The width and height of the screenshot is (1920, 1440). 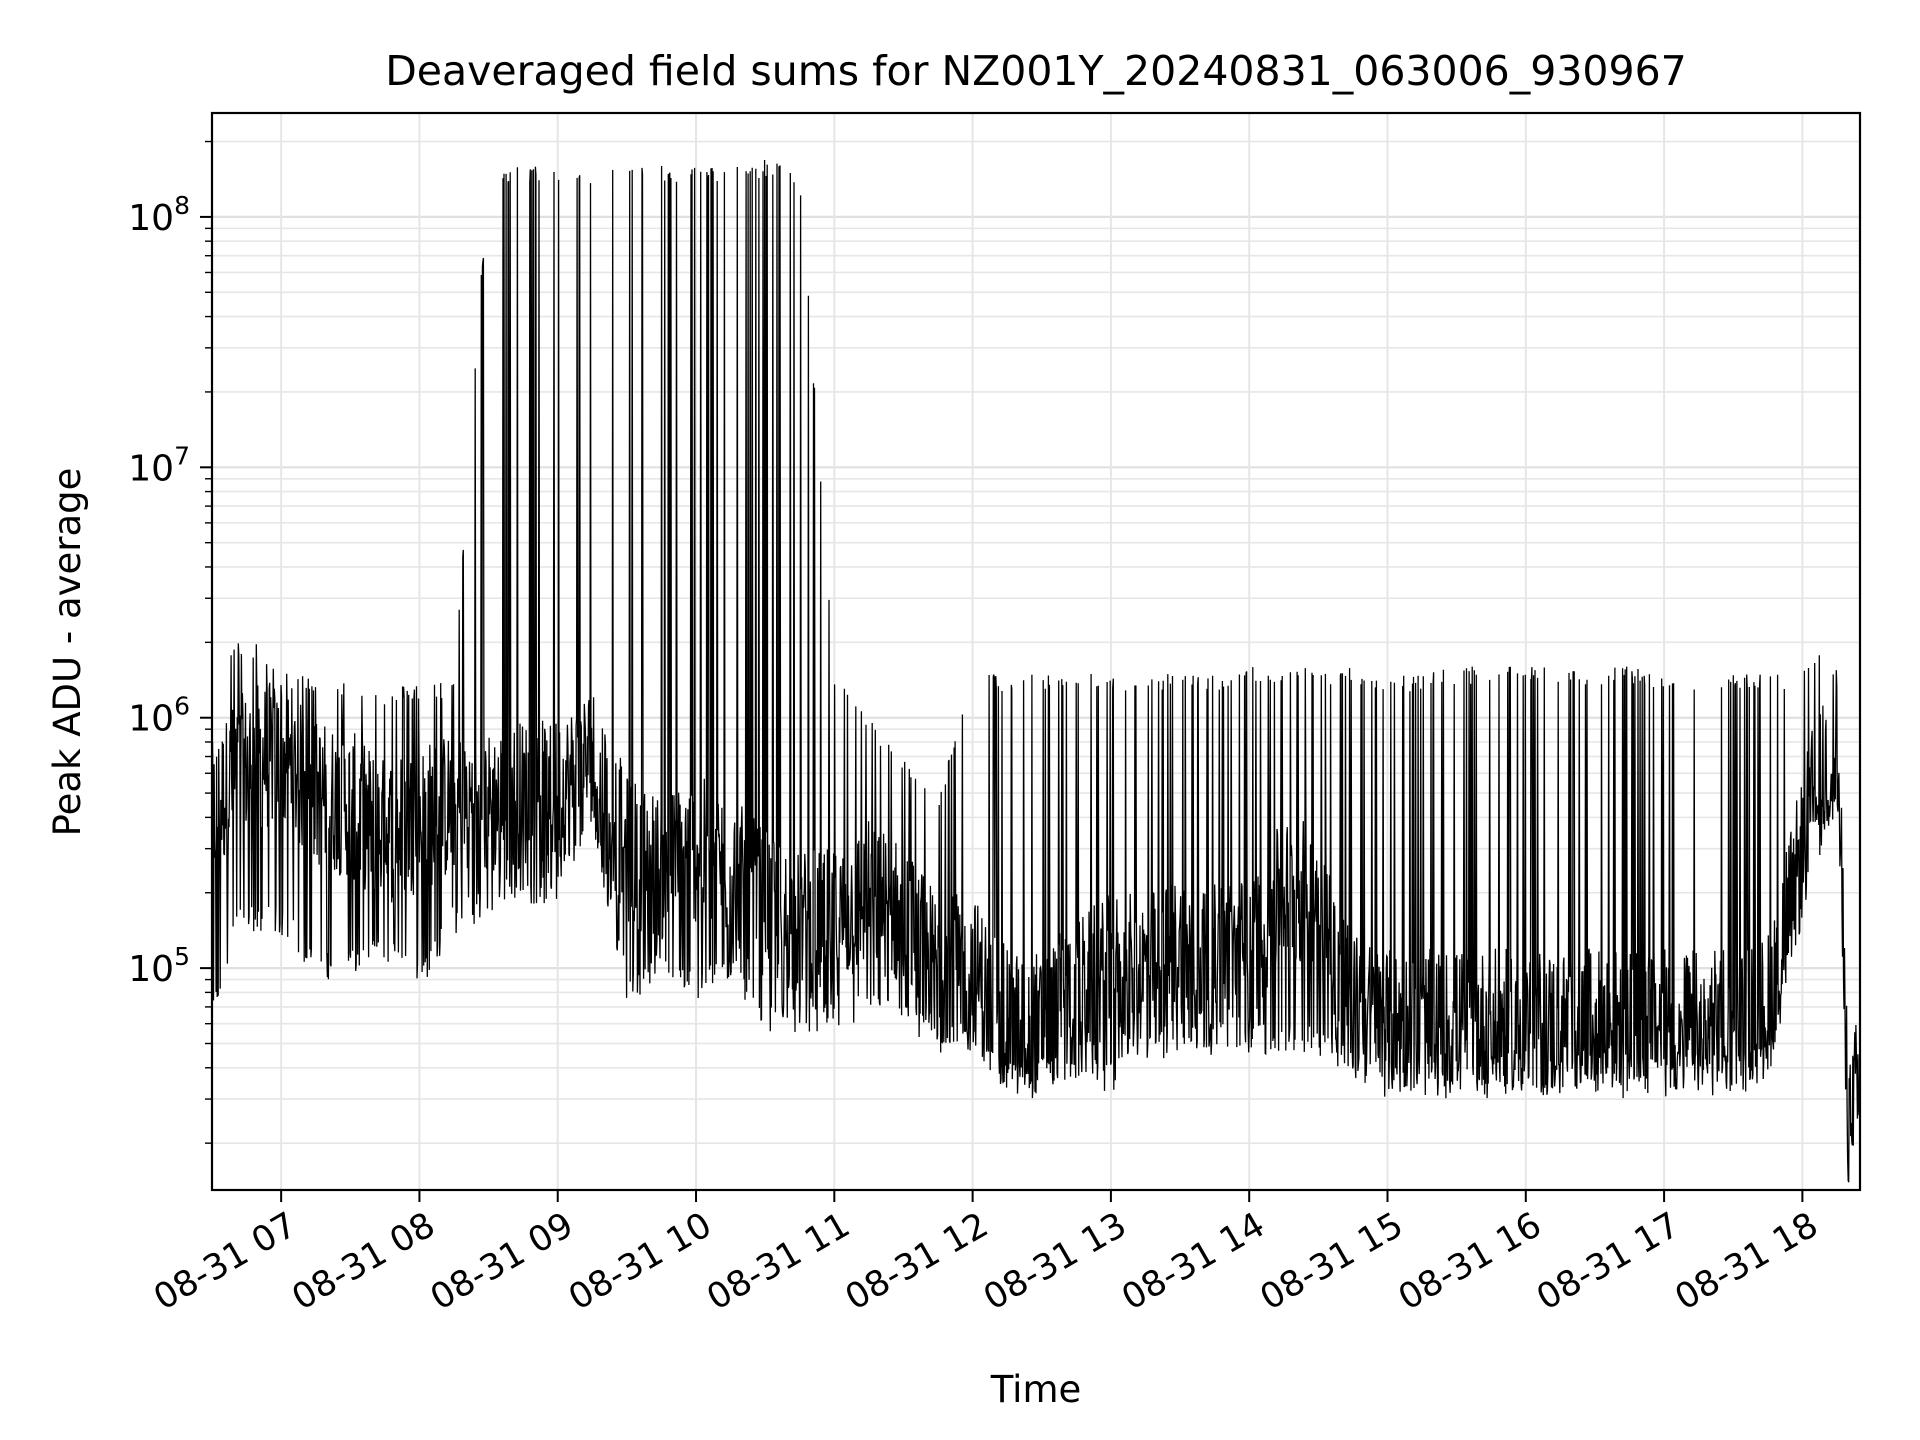 What do you see at coordinates (159, 966) in the screenshot?
I see `y-tick-label: 10⁵` at bounding box center [159, 966].